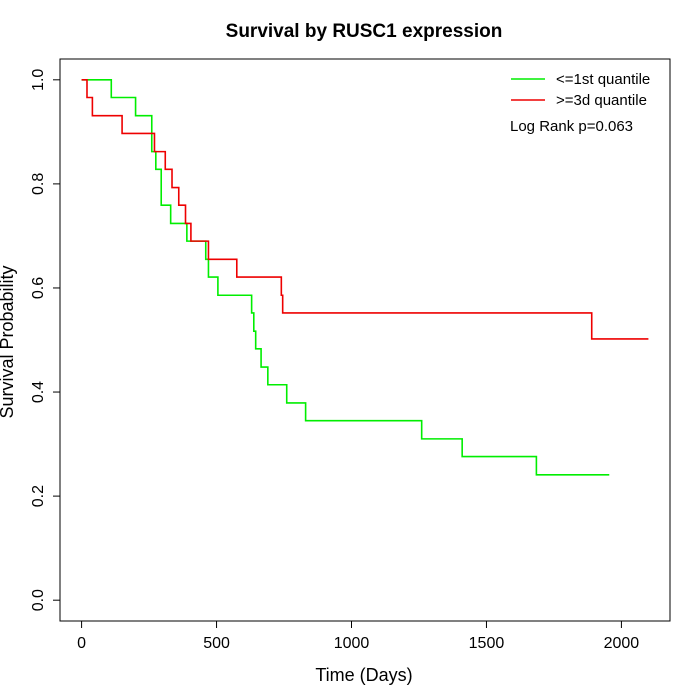 Image resolution: width=700 pixels, height=700 pixels. What do you see at coordinates (487, 643) in the screenshot?
I see `x-tick-label: 1500` at bounding box center [487, 643].